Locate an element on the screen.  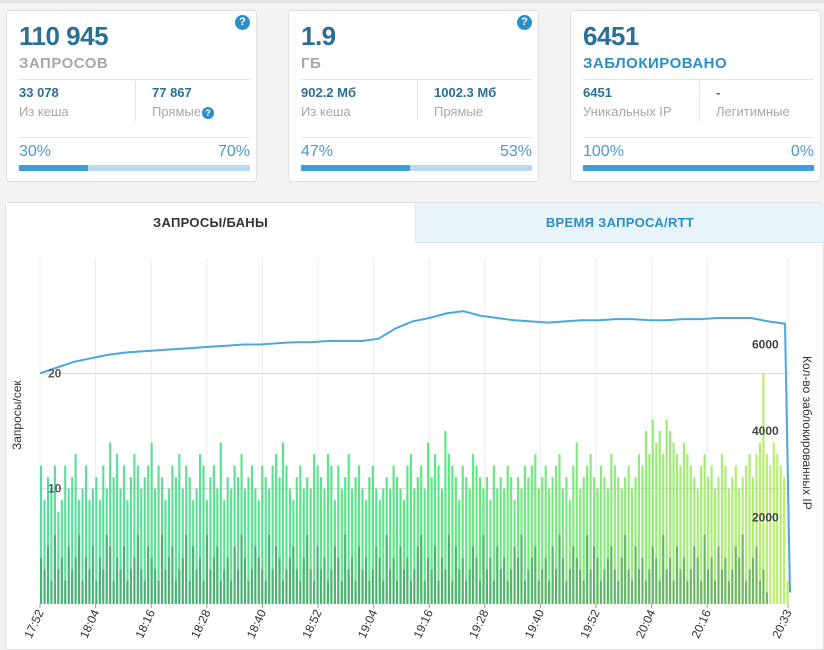
x-tick-label: 18:52 is located at coordinates (312, 623).